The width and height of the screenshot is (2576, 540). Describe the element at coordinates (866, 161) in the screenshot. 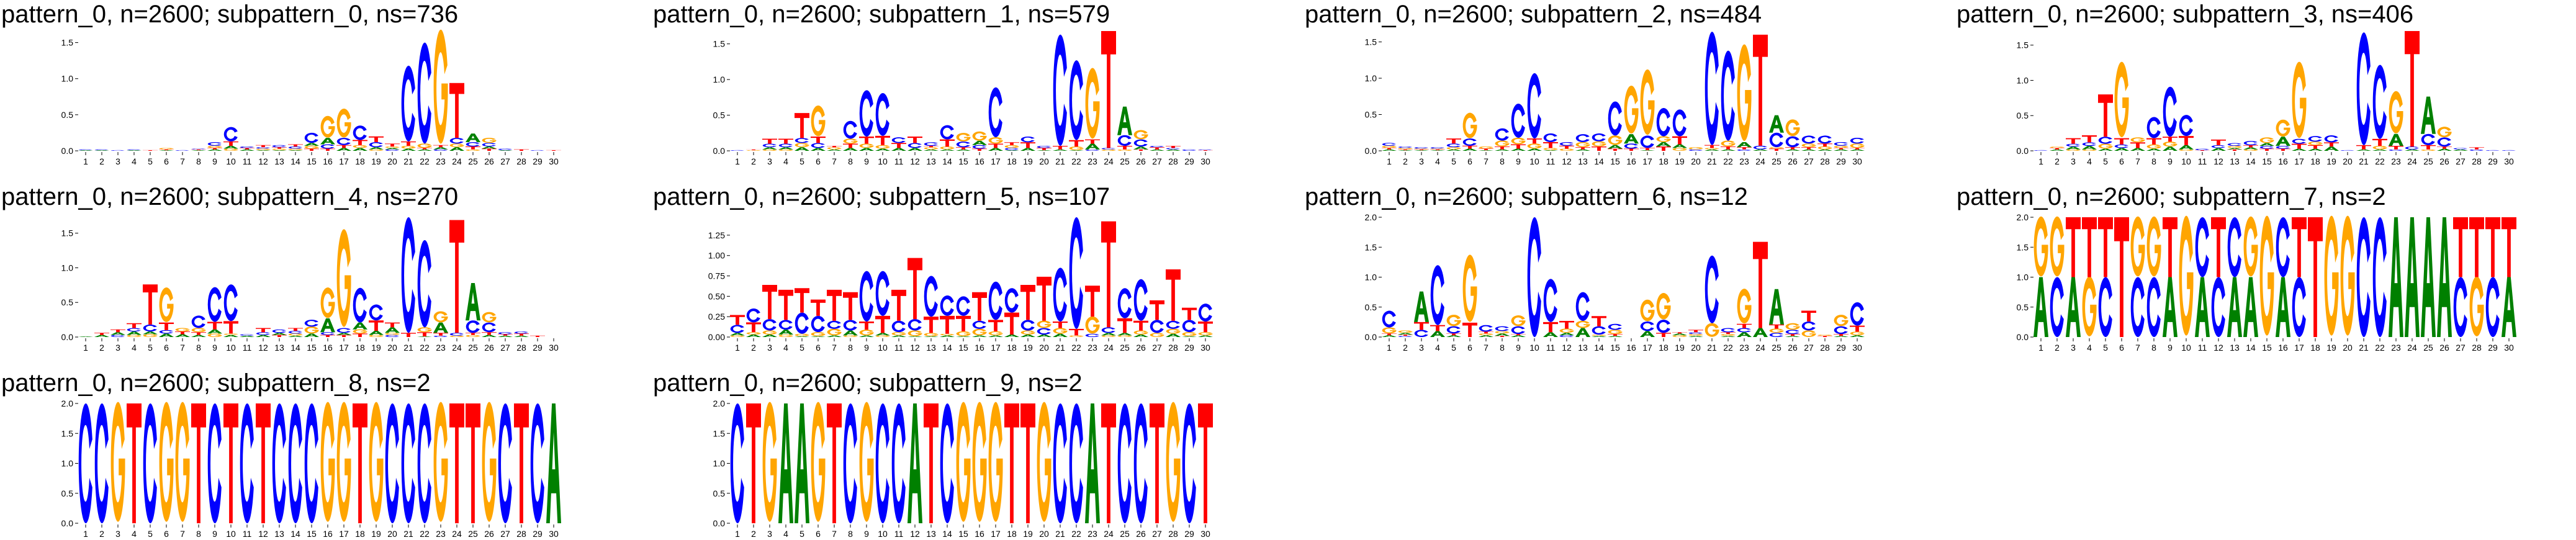

I see `x-tick-label: 9` at that location.